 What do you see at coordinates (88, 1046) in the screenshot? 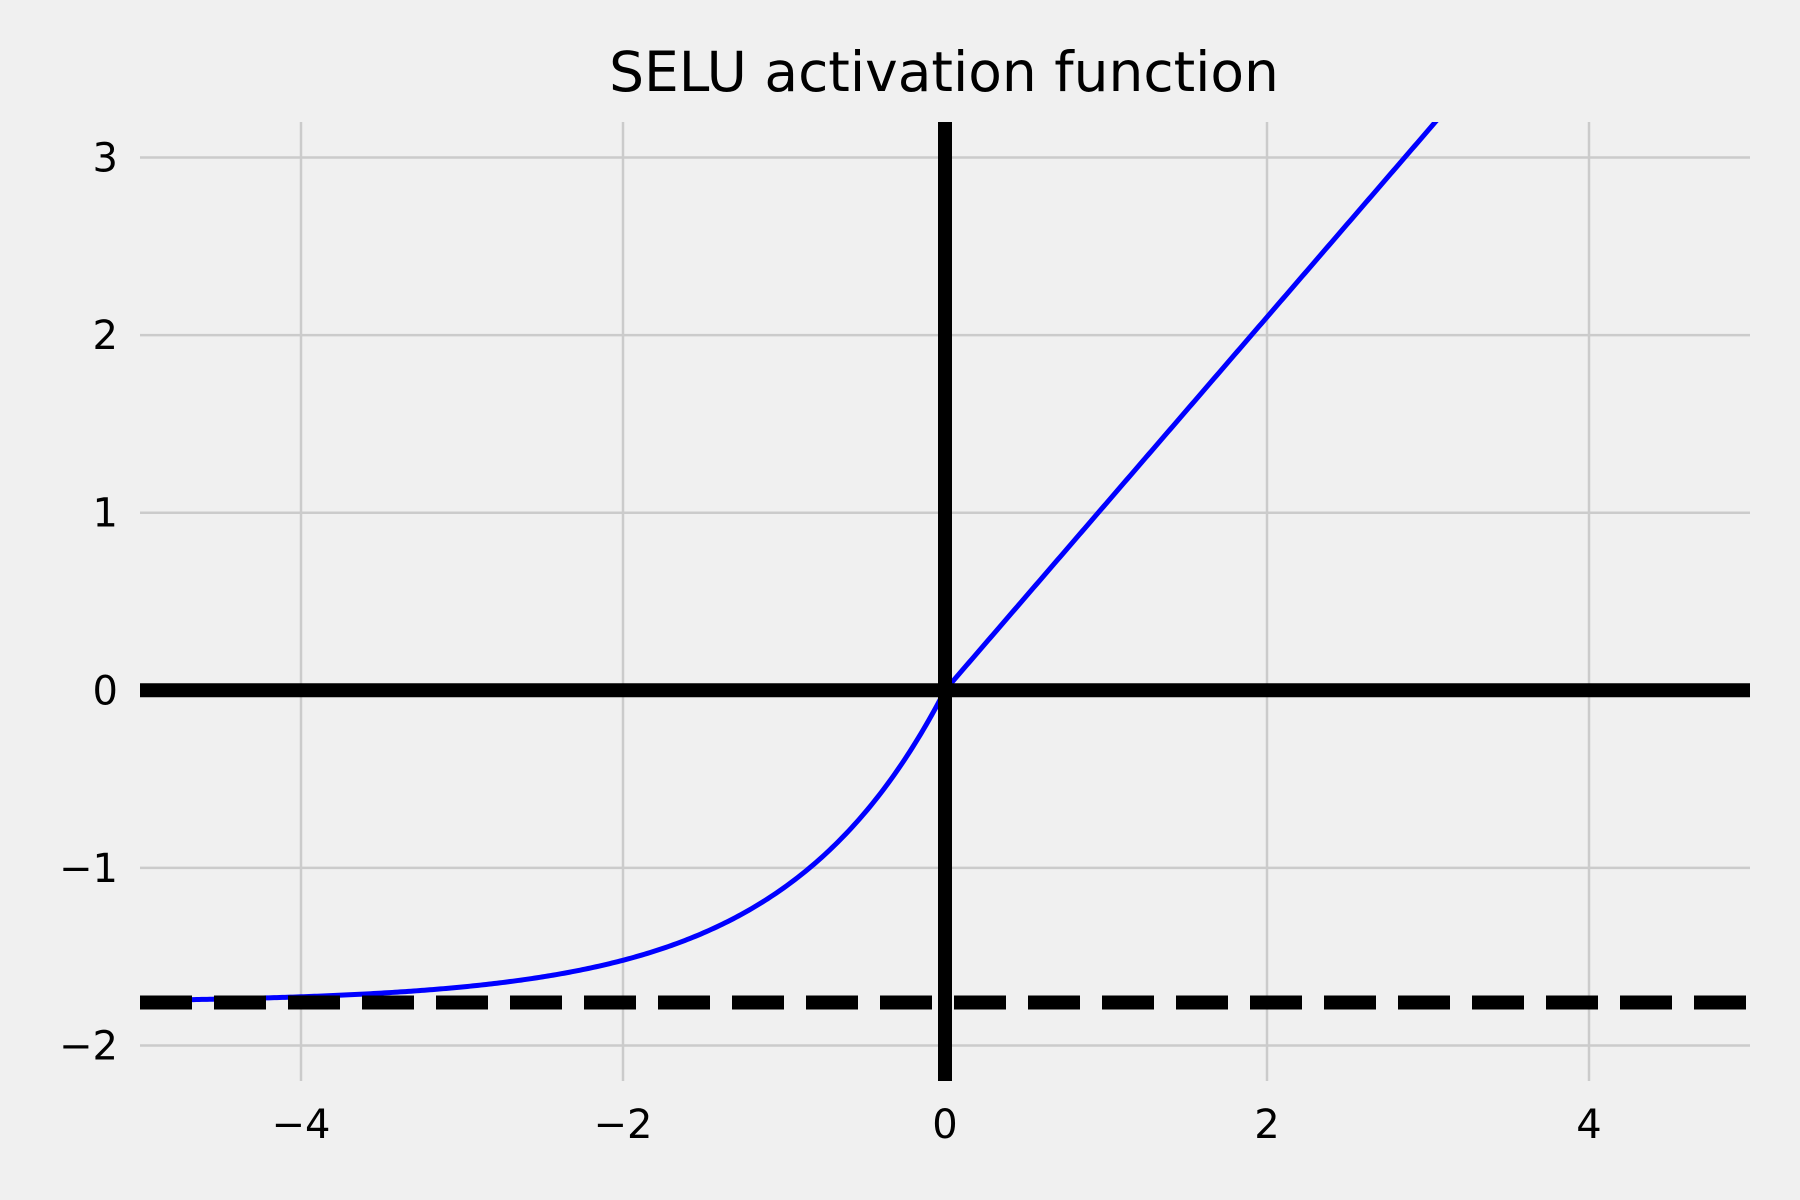
I see `y-tick-label: −2` at bounding box center [88, 1046].